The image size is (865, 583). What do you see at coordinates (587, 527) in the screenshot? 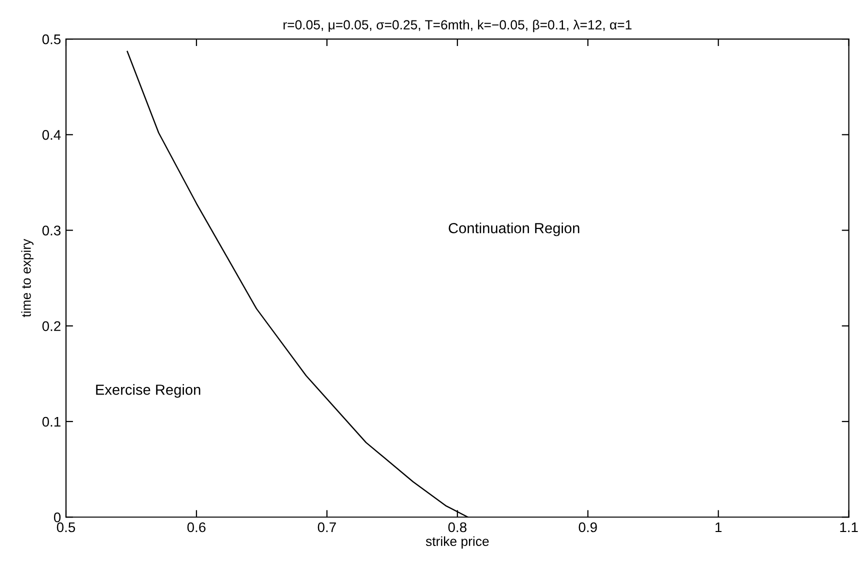
I see `x-tick-label: 0.9` at bounding box center [587, 527].